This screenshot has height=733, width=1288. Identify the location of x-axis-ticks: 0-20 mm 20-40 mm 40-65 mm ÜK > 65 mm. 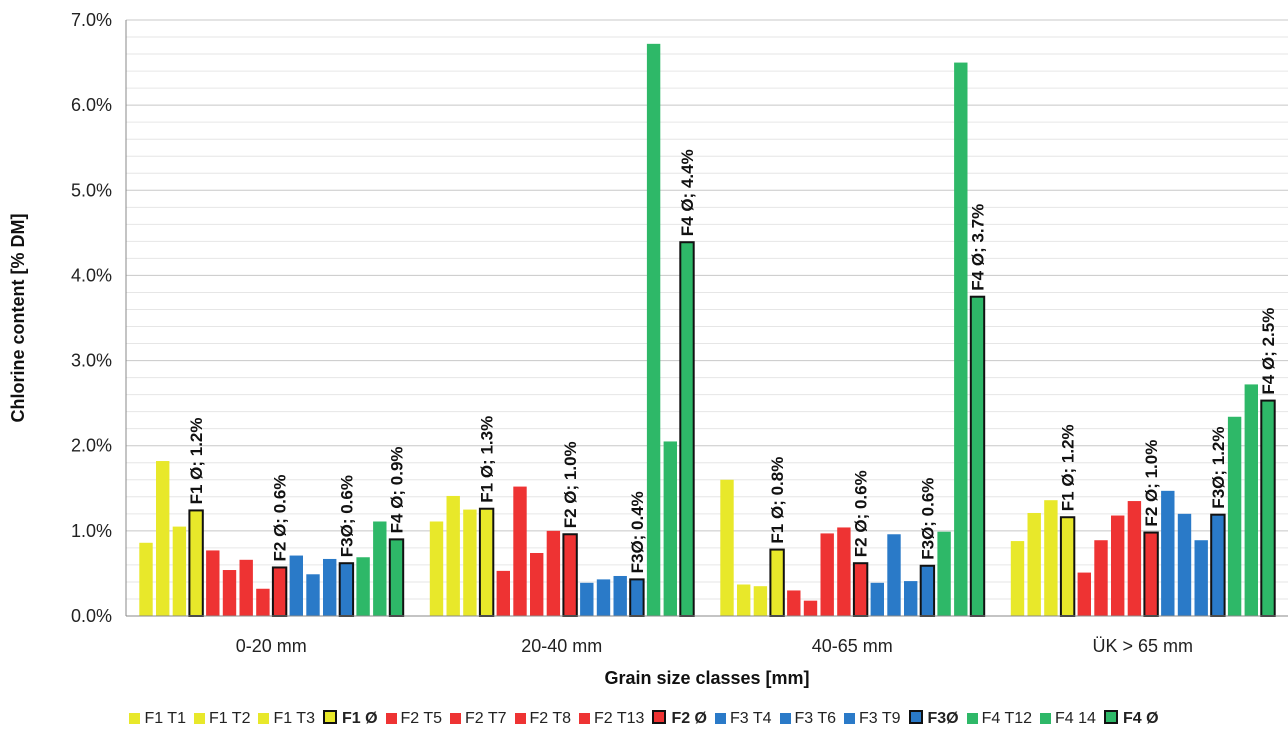
(714, 646).